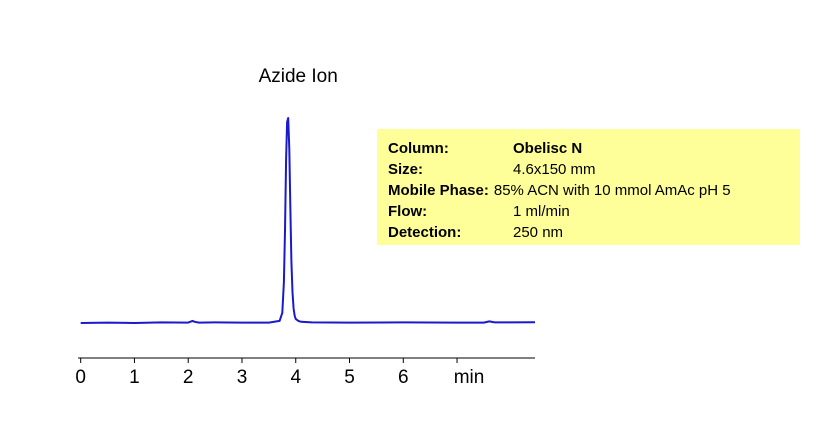 The height and width of the screenshot is (427, 825). What do you see at coordinates (408, 211) in the screenshot?
I see `info-key: Flow:` at bounding box center [408, 211].